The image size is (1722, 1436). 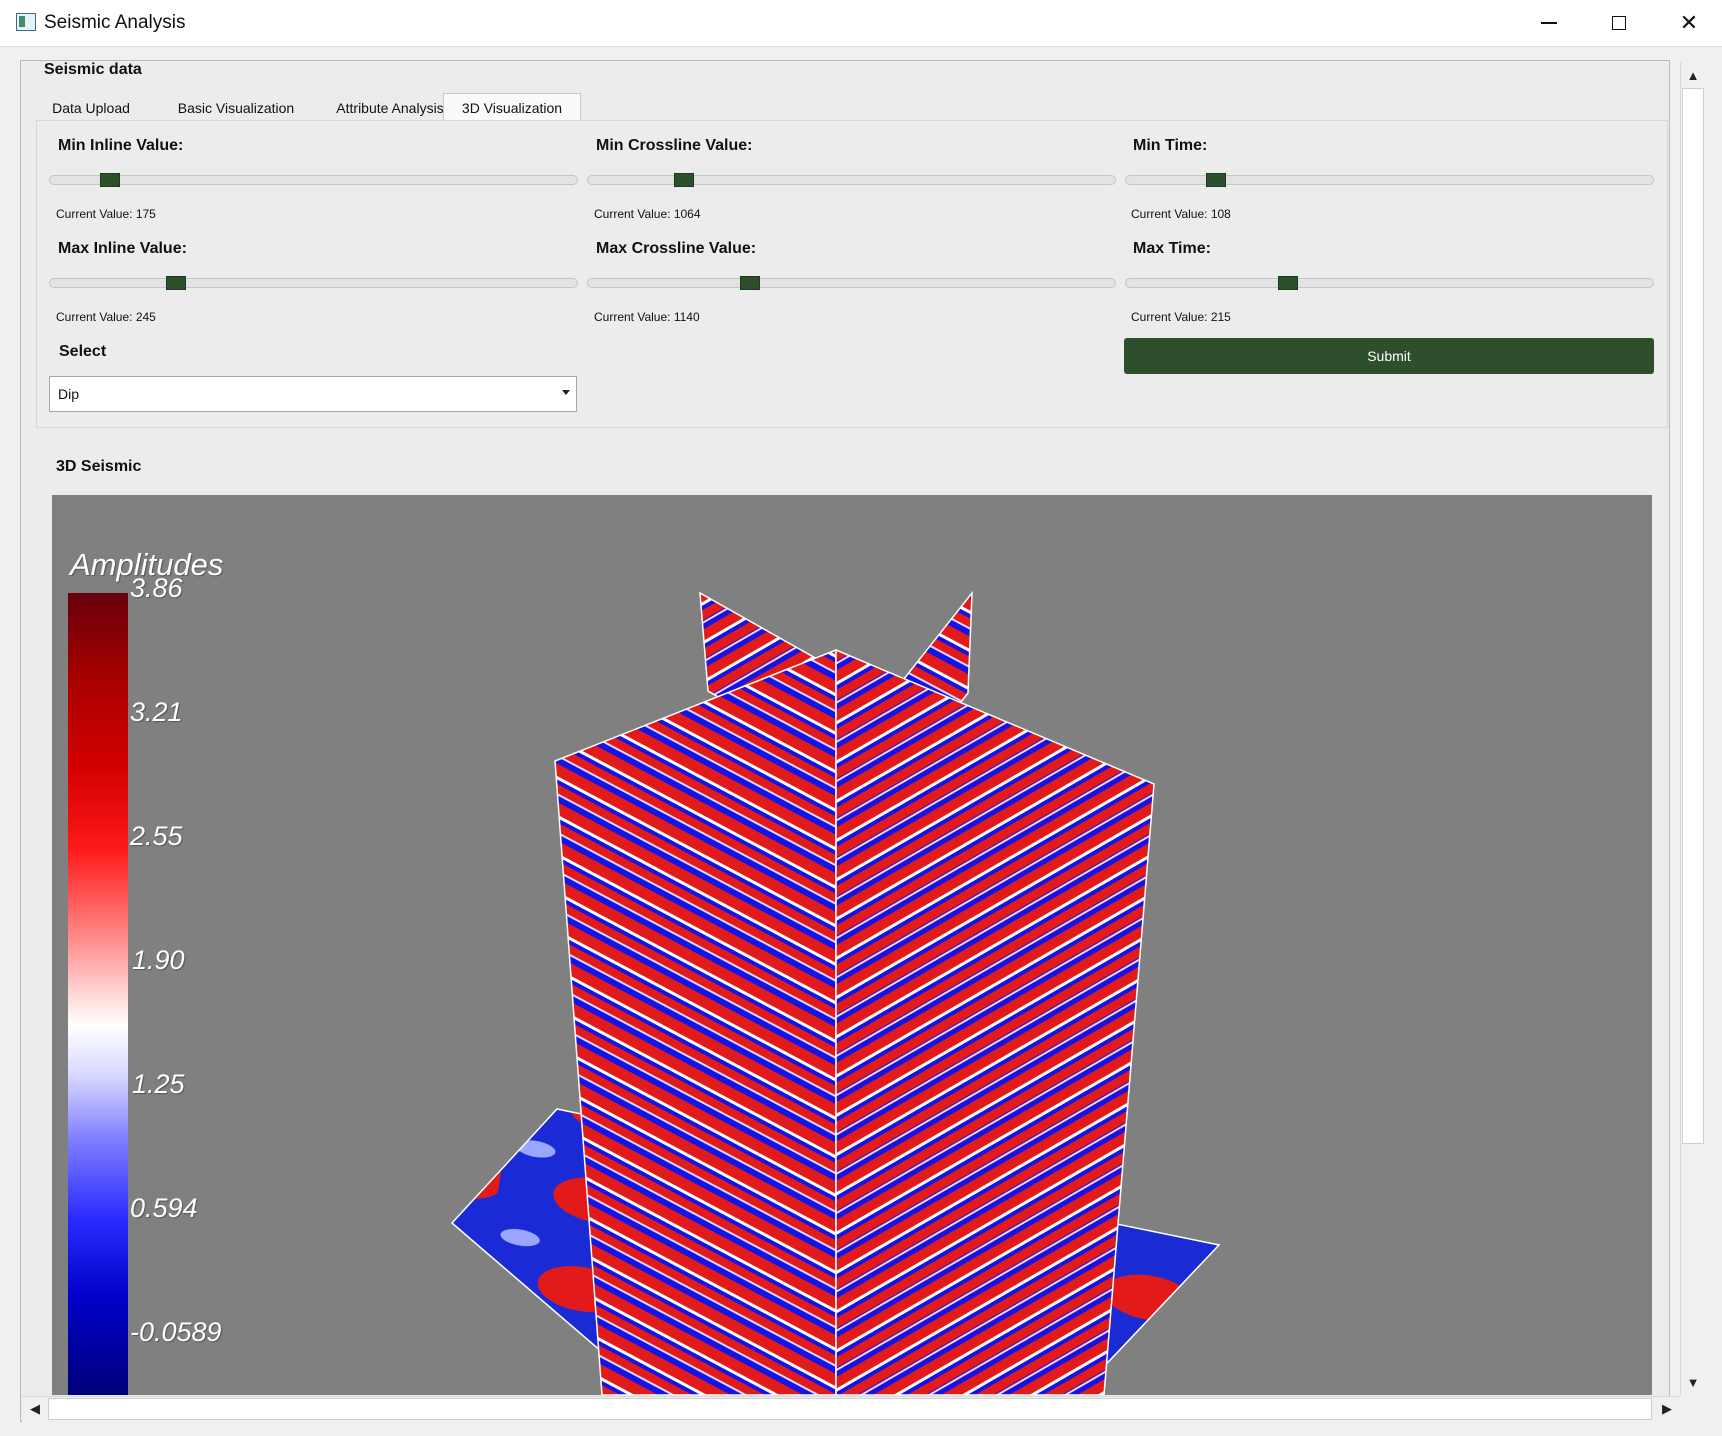 I want to click on attribute-select-value: Dip, so click(x=69, y=394).